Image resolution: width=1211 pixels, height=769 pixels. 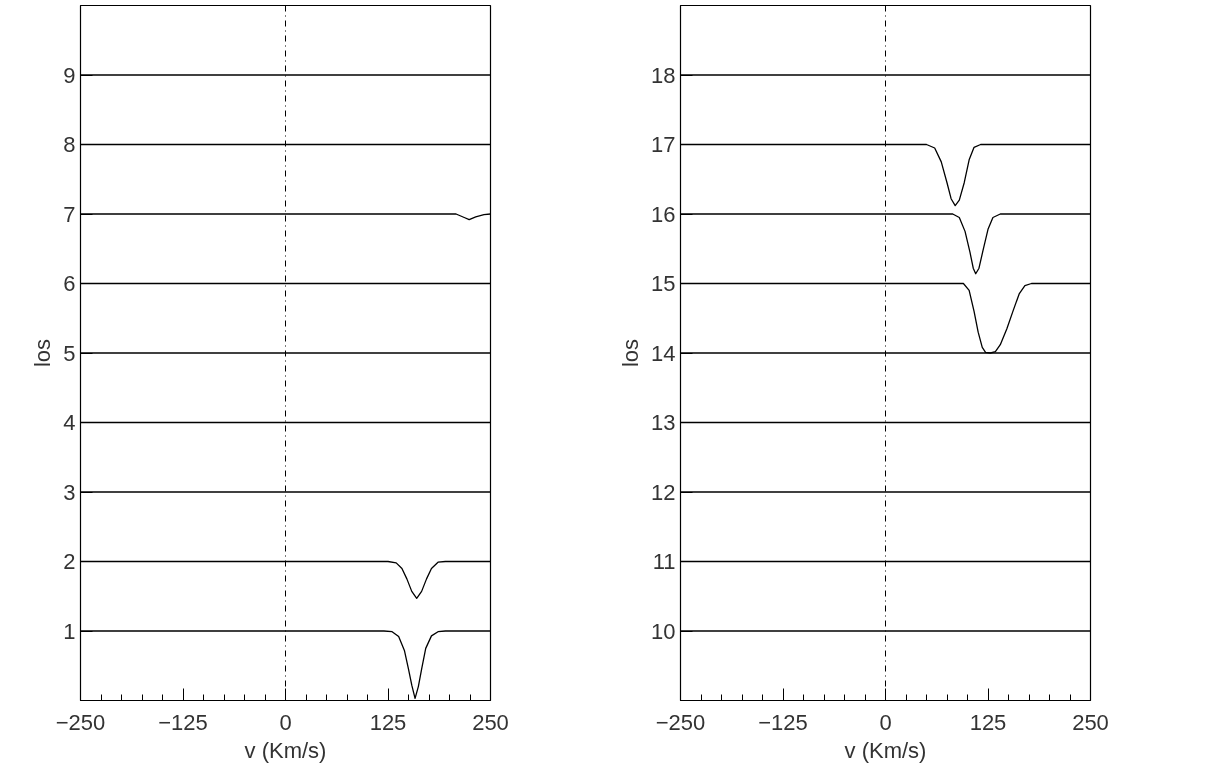 I want to click on y-tick-label: 1, so click(x=69, y=631).